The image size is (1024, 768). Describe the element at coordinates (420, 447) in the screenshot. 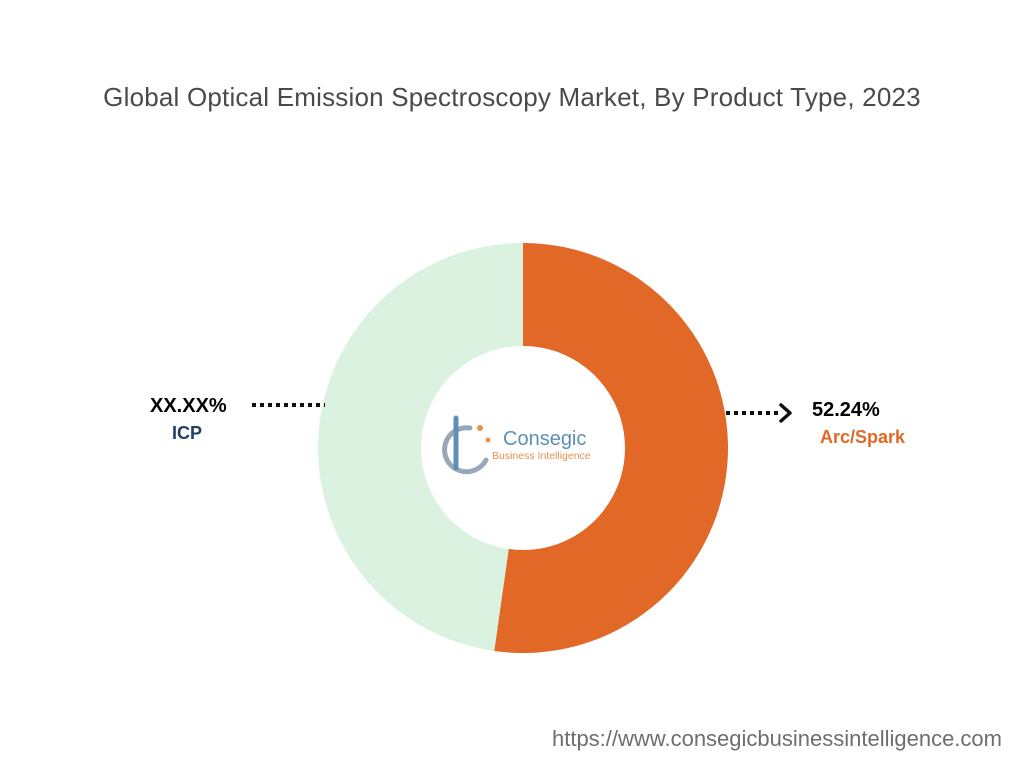

I see `slice-icp` at that location.